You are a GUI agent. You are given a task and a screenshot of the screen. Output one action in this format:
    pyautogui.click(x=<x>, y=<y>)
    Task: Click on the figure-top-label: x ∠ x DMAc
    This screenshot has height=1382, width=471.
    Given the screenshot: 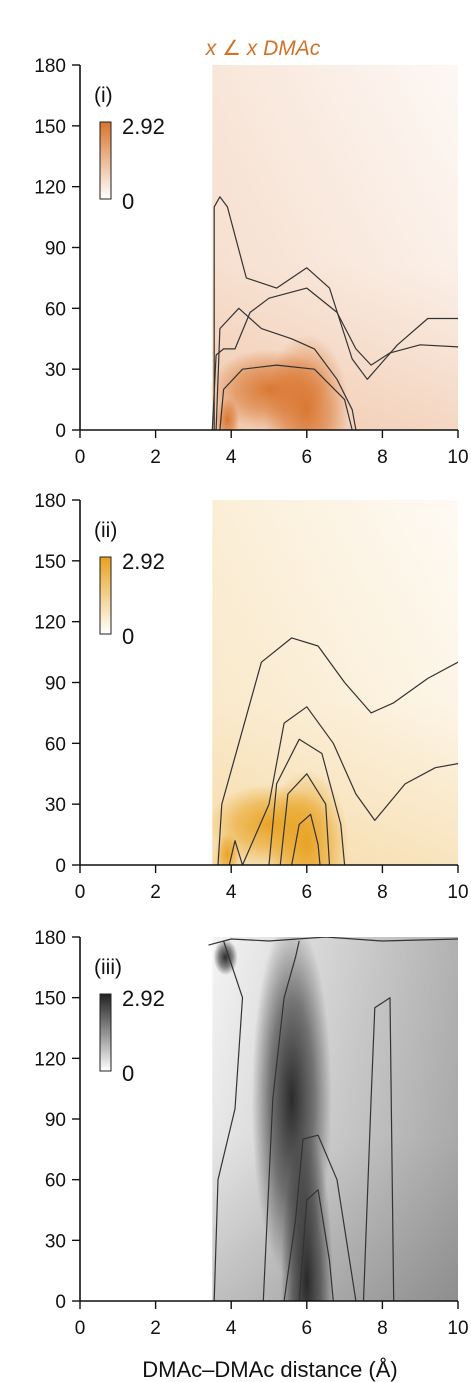 What is the action you would take?
    pyautogui.click(x=263, y=48)
    